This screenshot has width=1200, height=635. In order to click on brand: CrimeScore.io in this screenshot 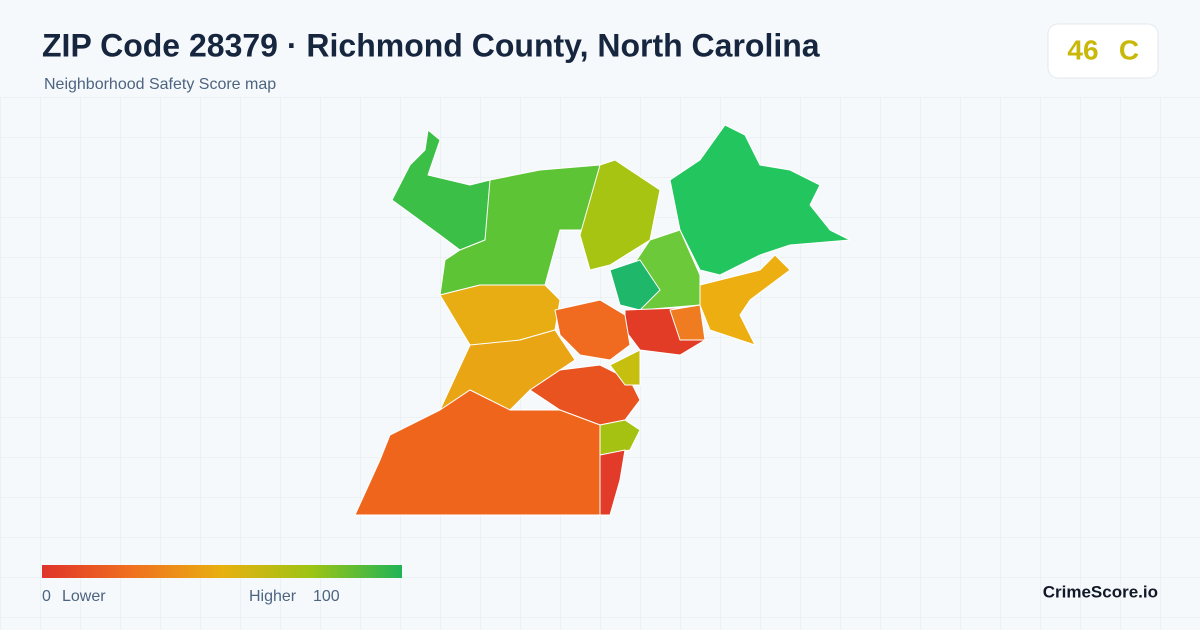, I will do `click(1100, 591)`.